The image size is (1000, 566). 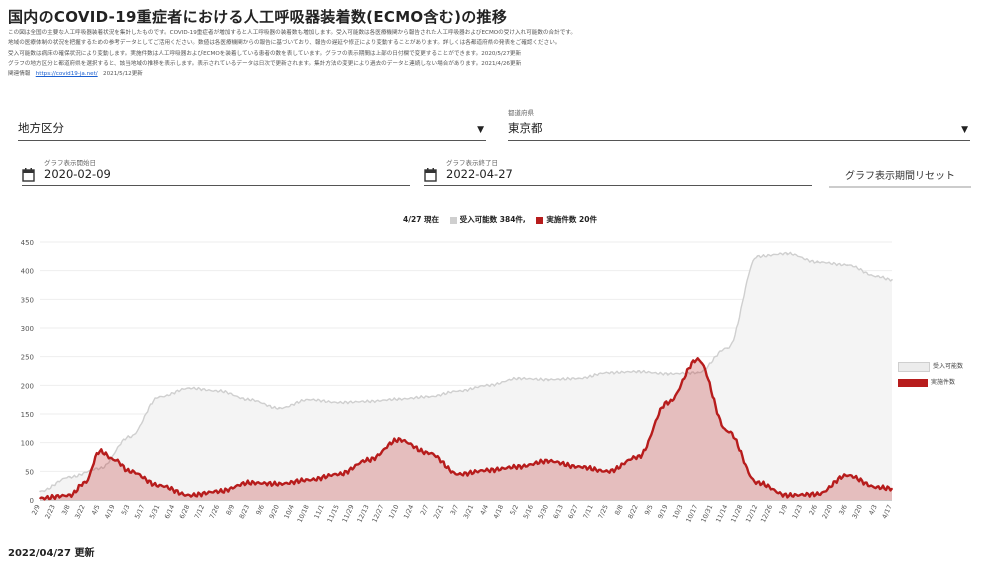 I want to click on y-tick-label: 250, so click(x=27, y=358).